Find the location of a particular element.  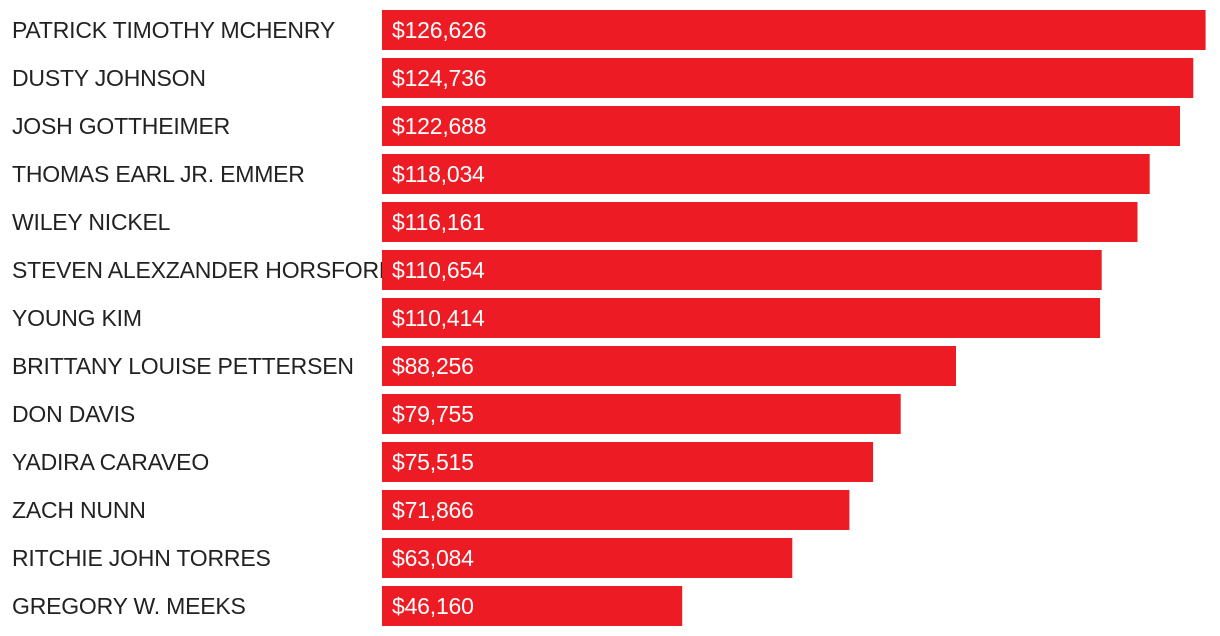

category-label: PATRICK TIMOTHY MCHENRY is located at coordinates (173, 30).